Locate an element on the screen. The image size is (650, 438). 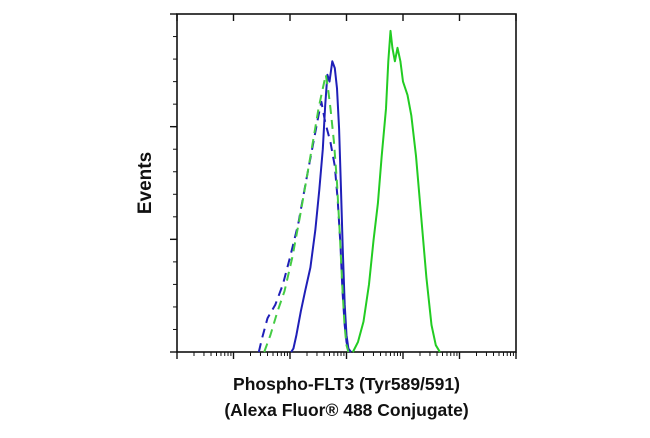
x-axis-label-line-1: Phospho-FLT3 (Tyr589/591) is located at coordinates (346, 384).